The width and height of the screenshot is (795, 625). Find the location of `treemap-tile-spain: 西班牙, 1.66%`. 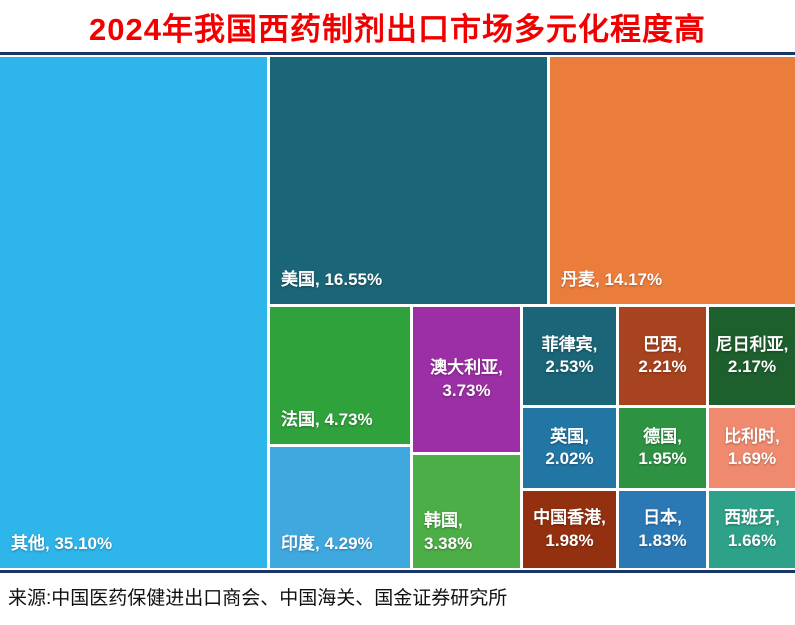

treemap-tile-spain: 西班牙, 1.66% is located at coordinates (752, 529).